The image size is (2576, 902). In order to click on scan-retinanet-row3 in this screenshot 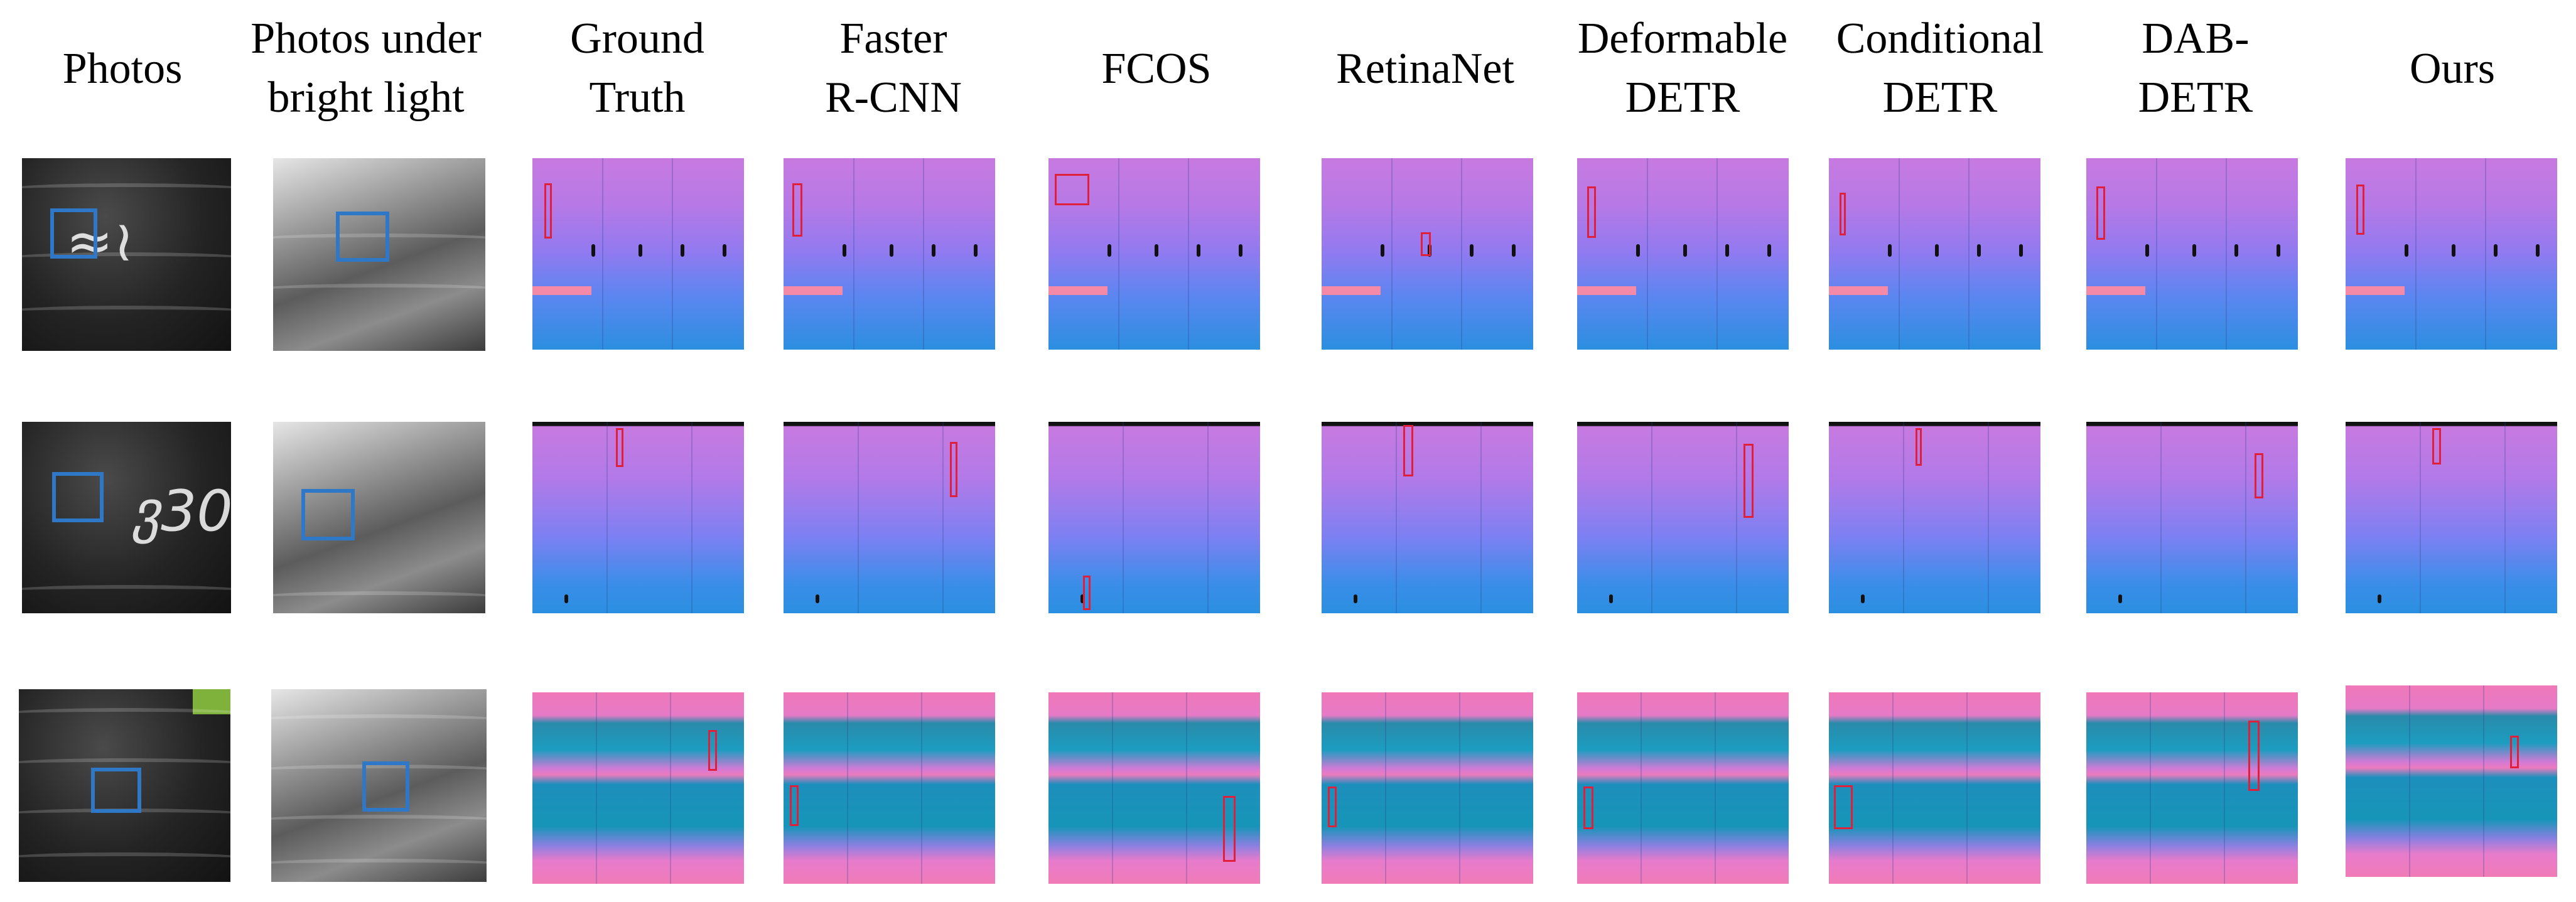, I will do `click(1427, 788)`.